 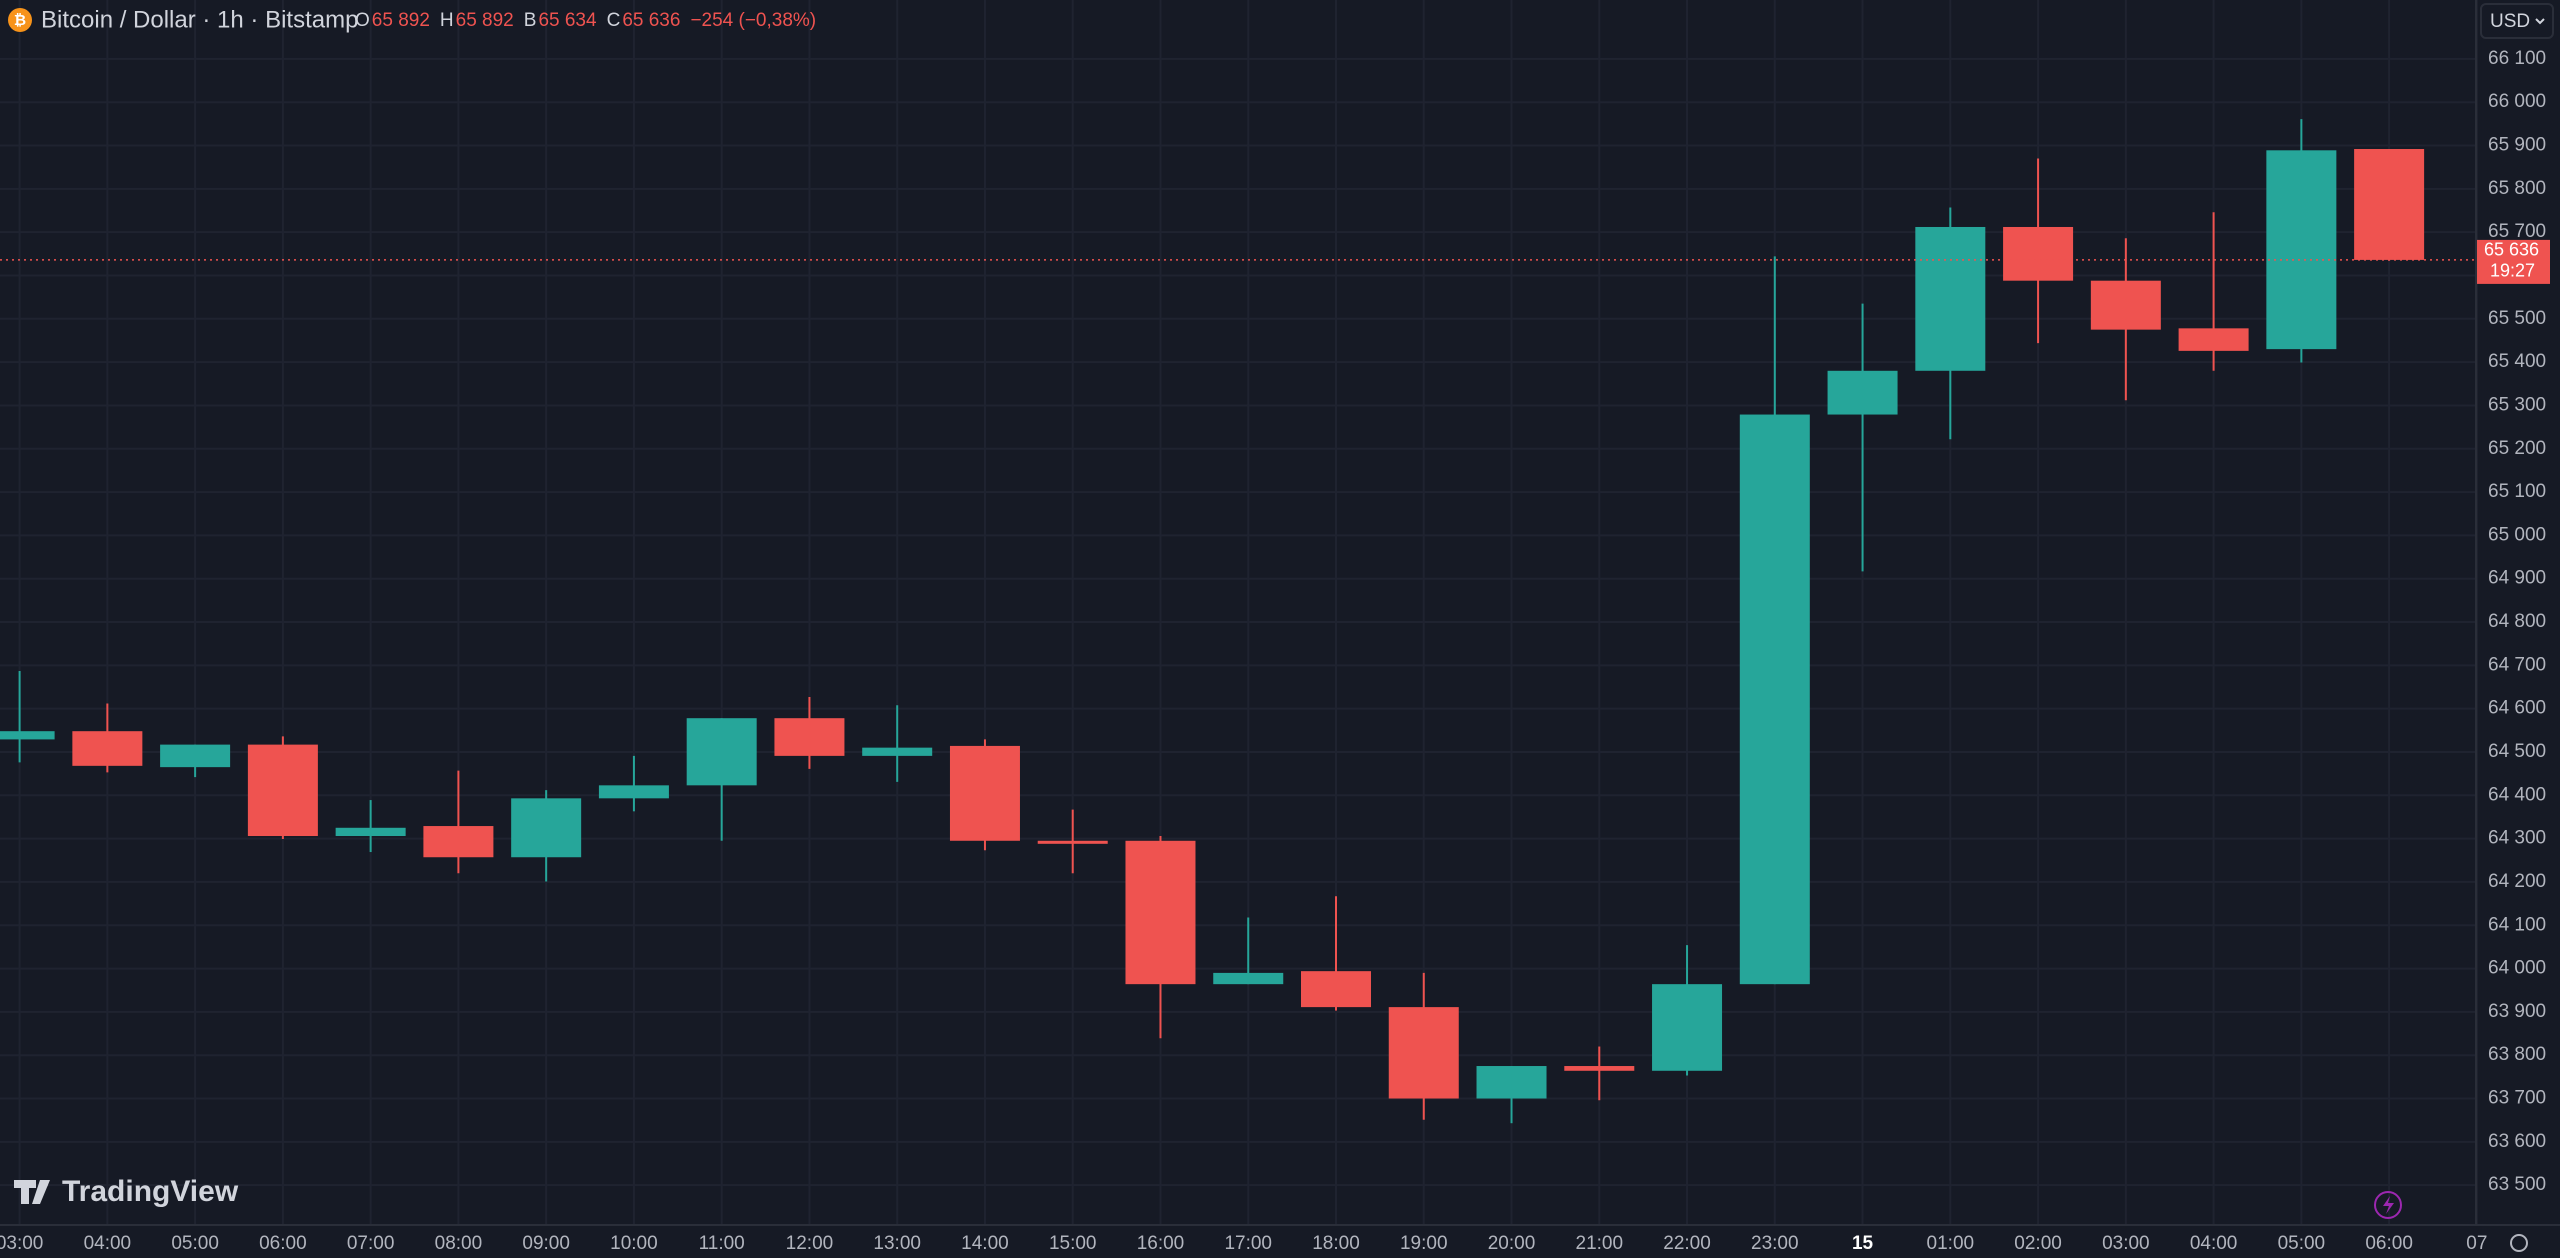 What do you see at coordinates (2517, 448) in the screenshot?
I see `y-tick-label: 65 200` at bounding box center [2517, 448].